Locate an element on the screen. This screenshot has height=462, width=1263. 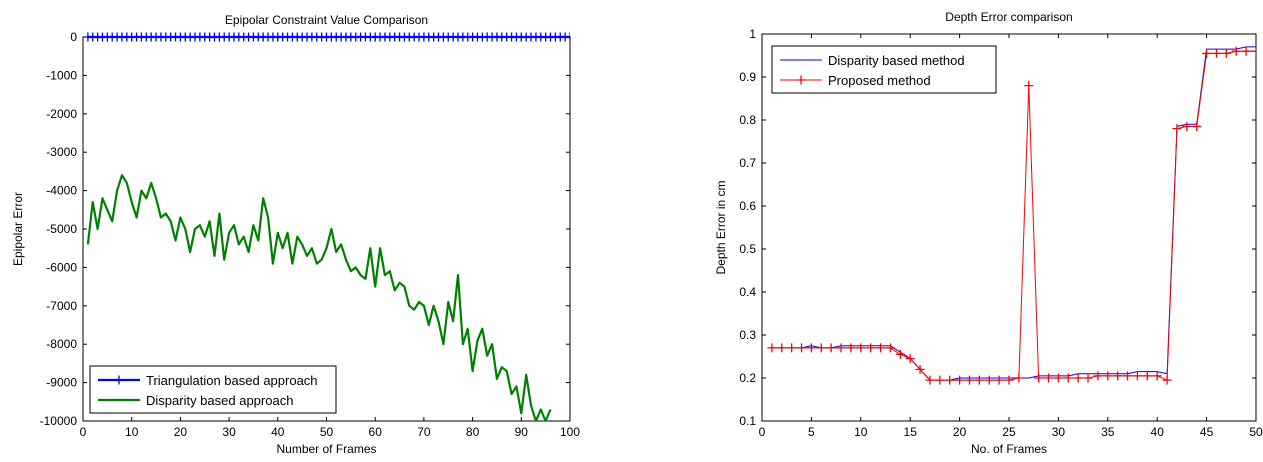
x-tick-label: 45 is located at coordinates (1207, 432).